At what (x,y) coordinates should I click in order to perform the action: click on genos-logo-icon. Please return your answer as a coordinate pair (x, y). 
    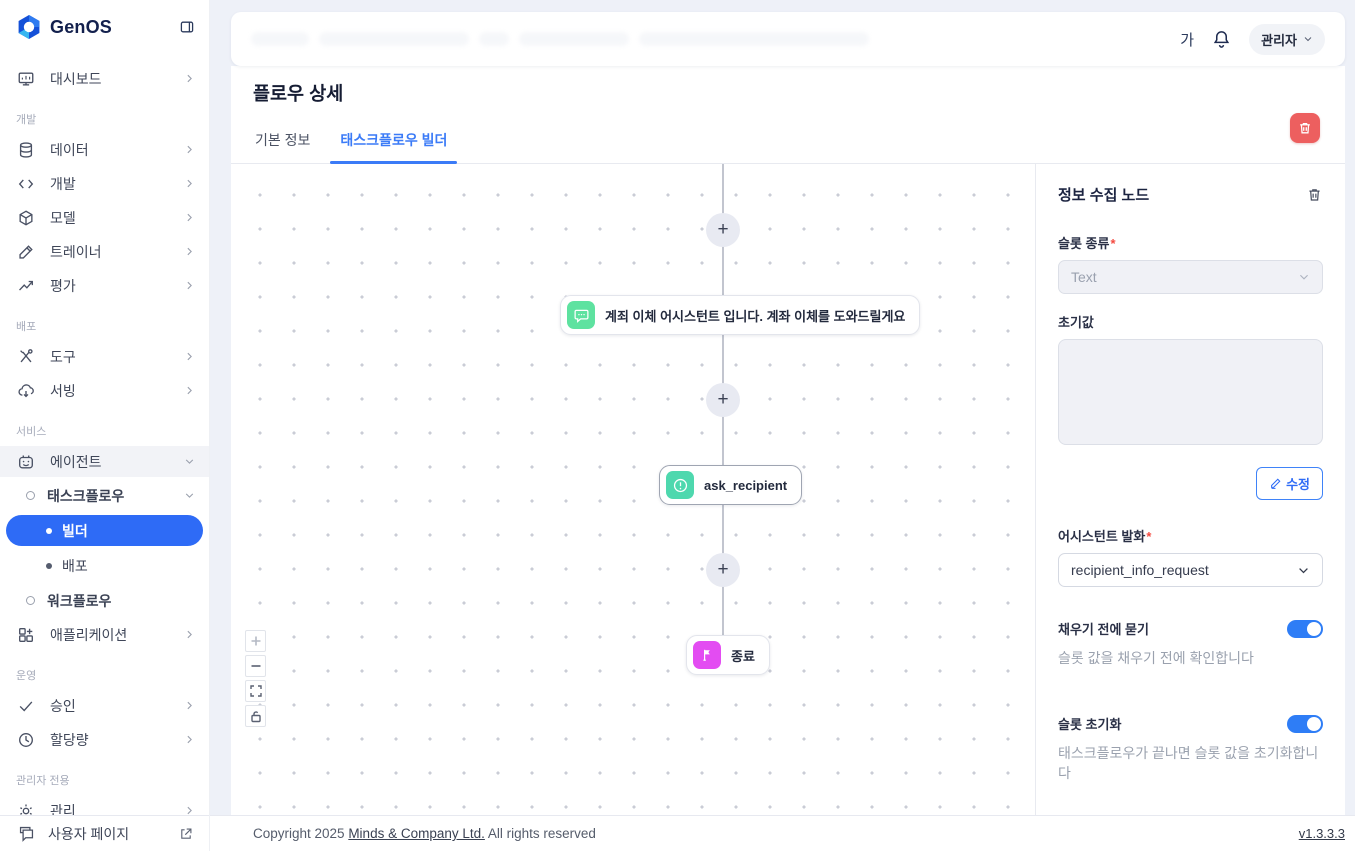
    Looking at the image, I should click on (29, 27).